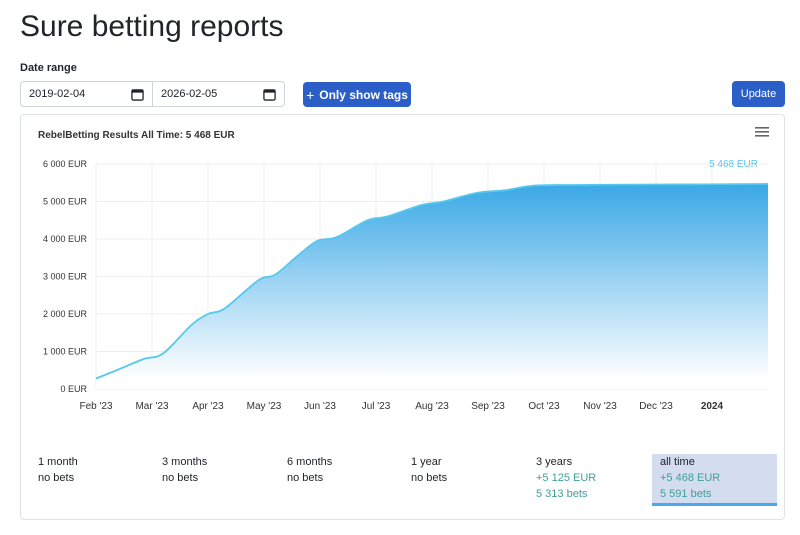  Describe the element at coordinates (656, 406) in the screenshot. I see `x-tick-label: Dec '23` at that location.